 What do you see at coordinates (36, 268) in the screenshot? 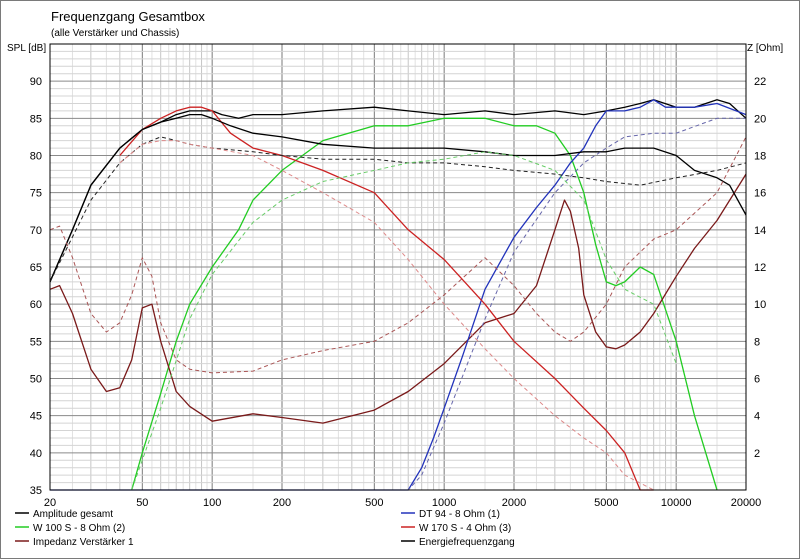
I see `y-left-tick-label: 65` at bounding box center [36, 268].